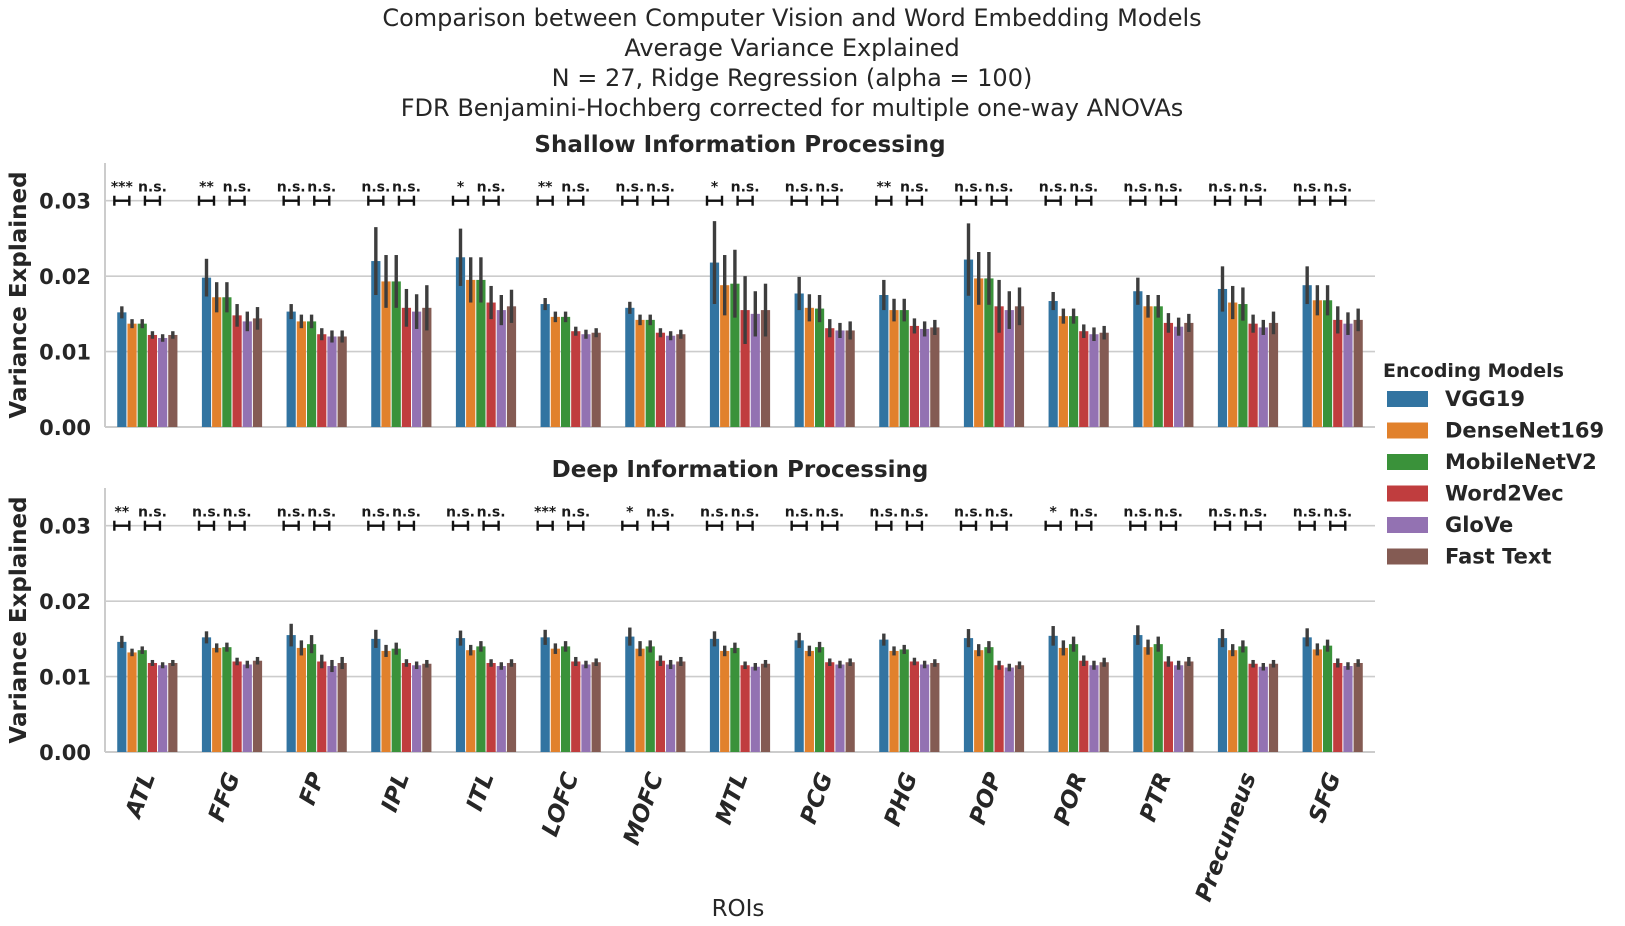  What do you see at coordinates (225, 797) in the screenshot?
I see `x-tick-label: FFG` at bounding box center [225, 797].